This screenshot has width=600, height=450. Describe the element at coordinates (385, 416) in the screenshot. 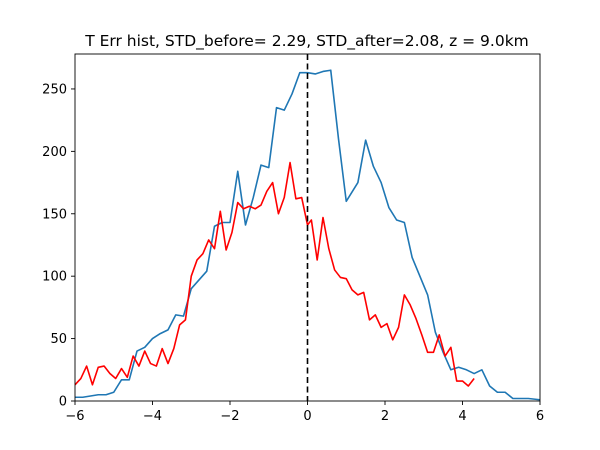

I see `x-tick-label: 2` at that location.